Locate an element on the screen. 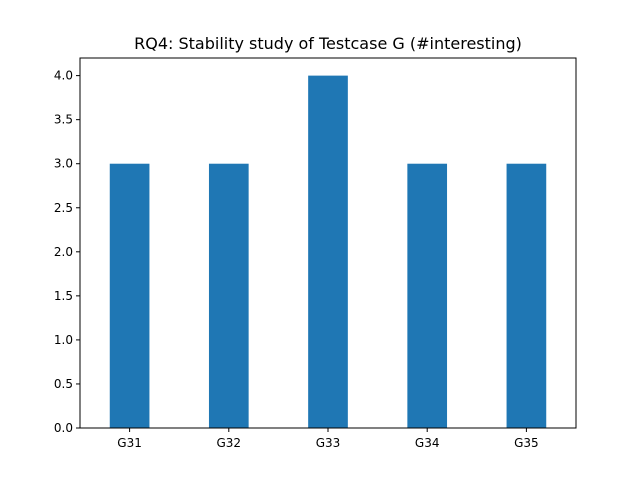  y-tick-label: 4.0 is located at coordinates (63, 76).